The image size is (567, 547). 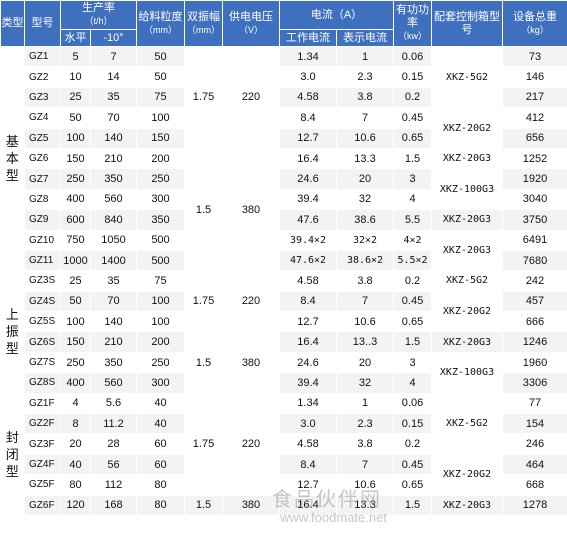 What do you see at coordinates (75, 342) in the screenshot?
I see `capacity-horizontal-cell: 150` at bounding box center [75, 342].